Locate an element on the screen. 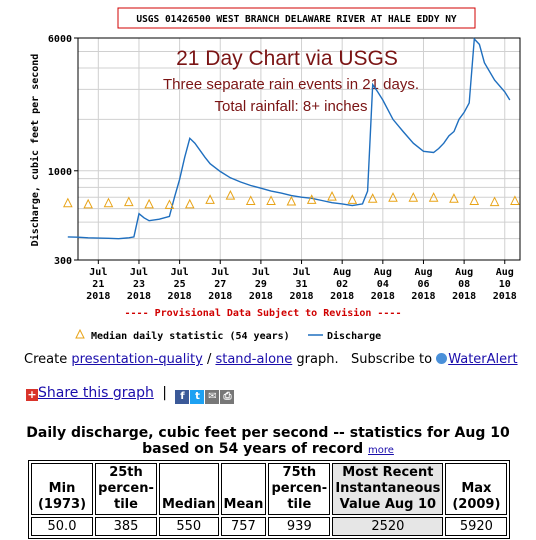 The width and height of the screenshot is (536, 540). y-axis-label: Discharge, cubic feet per second is located at coordinates (35, 150).